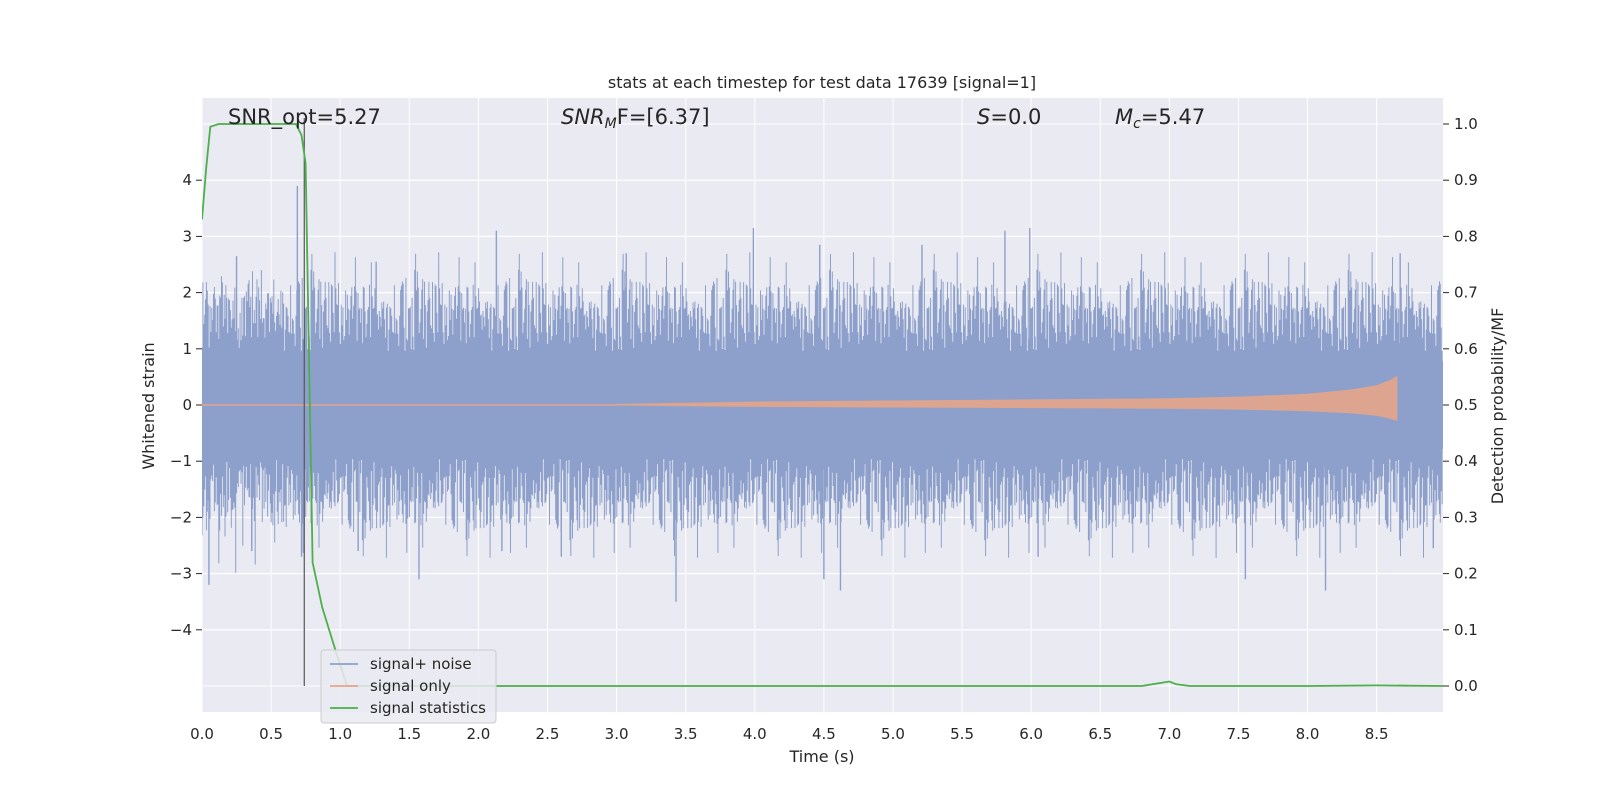 The height and width of the screenshot is (800, 1600). I want to click on y2-tick-label: 0.0, so click(1466, 686).